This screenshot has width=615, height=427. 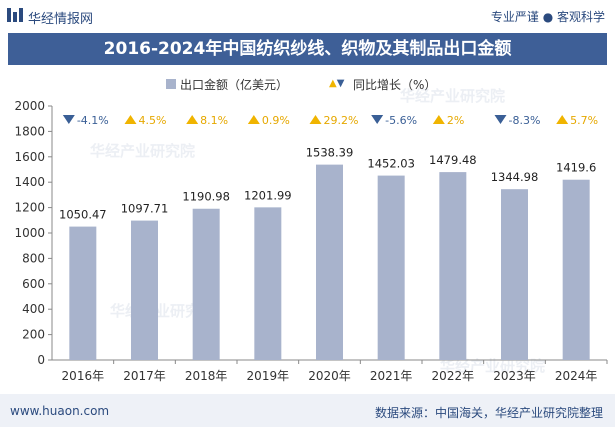 What do you see at coordinates (276, 120) in the screenshot?
I see `growth-value-label: 0.9%` at bounding box center [276, 120].